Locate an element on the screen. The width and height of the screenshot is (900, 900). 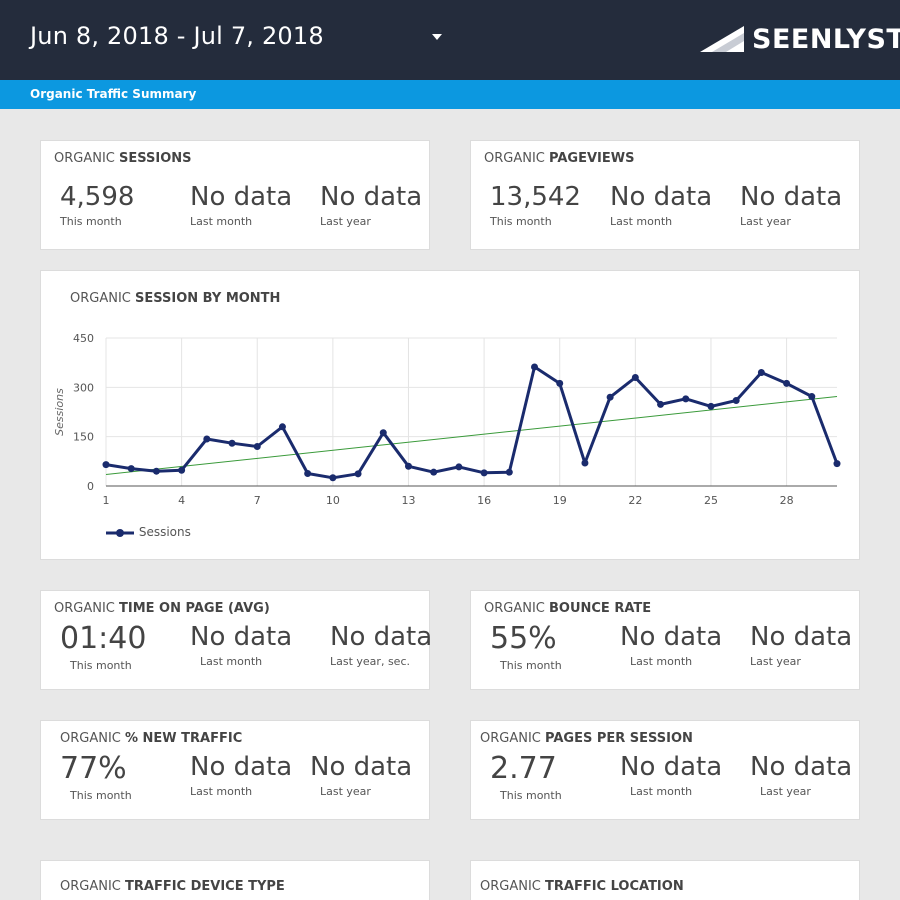
legend-label-sessions: Sessions is located at coordinates (164, 532).